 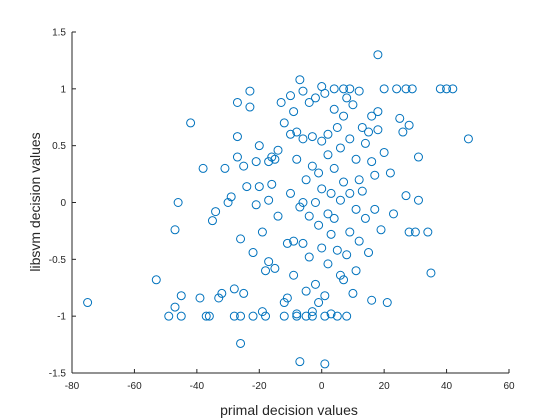 I want to click on x-tick-label: -40, so click(x=197, y=386).